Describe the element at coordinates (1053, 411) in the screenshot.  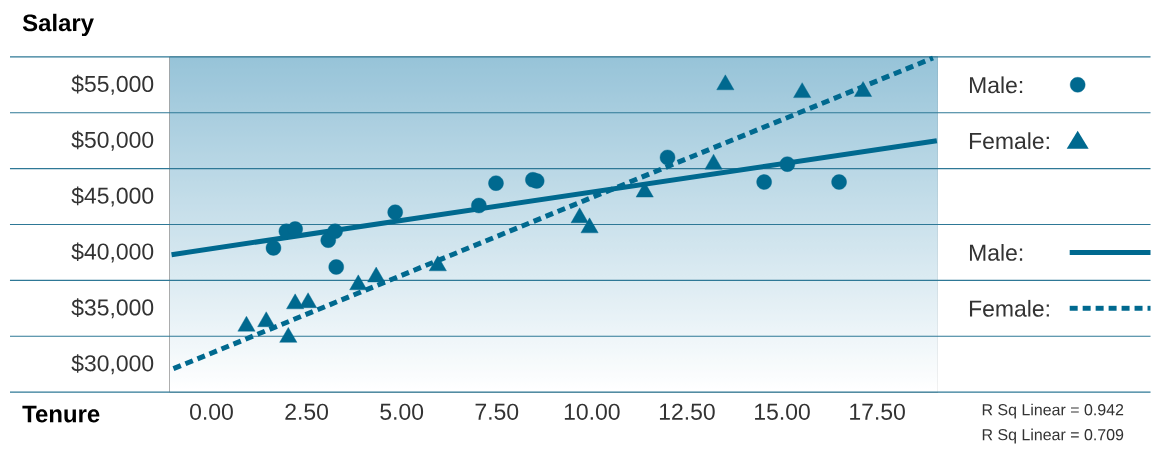
I see `text: R Sq Linear = 0.942` at that location.